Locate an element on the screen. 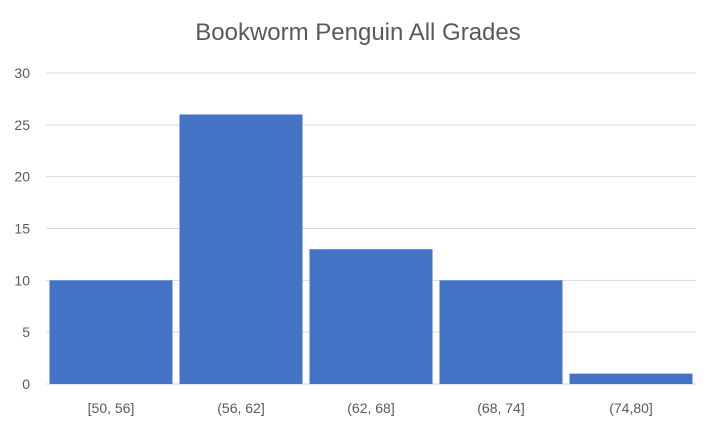 This screenshot has height=433, width=716. y-tick-label: 10 is located at coordinates (22, 280).